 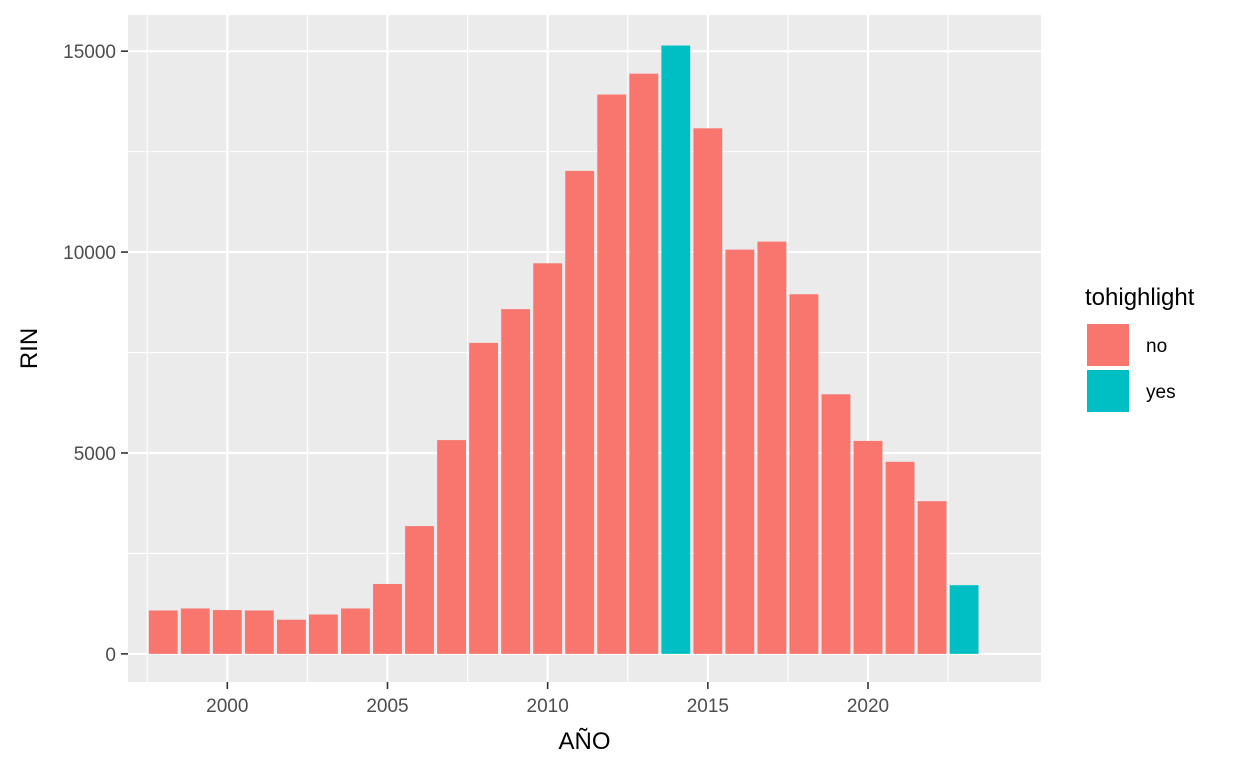 I want to click on bar-2010, so click(x=548, y=458).